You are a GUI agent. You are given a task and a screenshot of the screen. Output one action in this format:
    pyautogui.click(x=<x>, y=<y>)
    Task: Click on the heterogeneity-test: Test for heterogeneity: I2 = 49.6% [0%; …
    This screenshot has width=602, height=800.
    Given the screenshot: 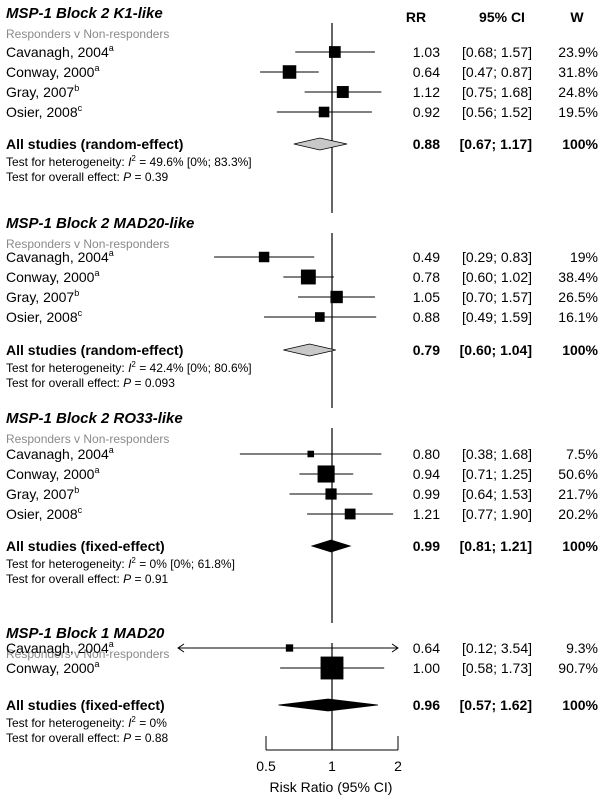 What is the action you would take?
    pyautogui.click(x=129, y=161)
    